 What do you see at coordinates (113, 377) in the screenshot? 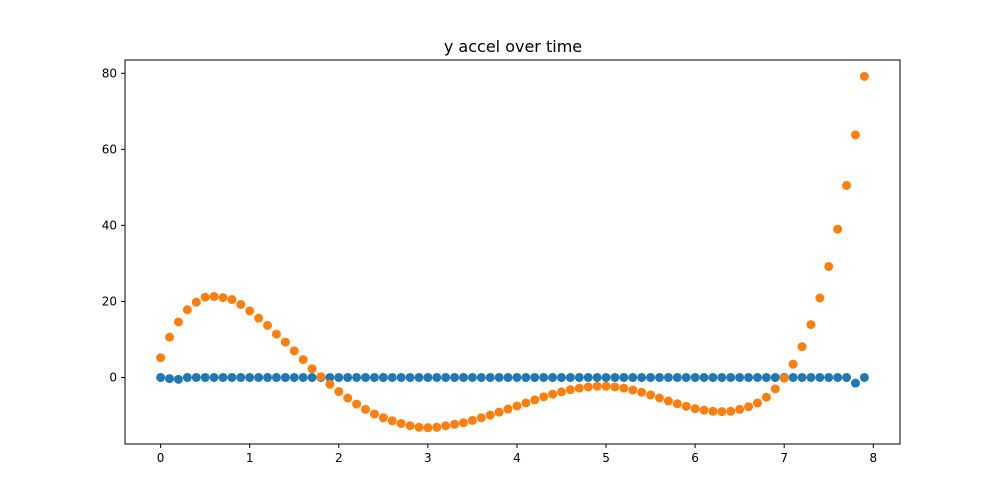
I see `y-tick-label: 0` at bounding box center [113, 377].